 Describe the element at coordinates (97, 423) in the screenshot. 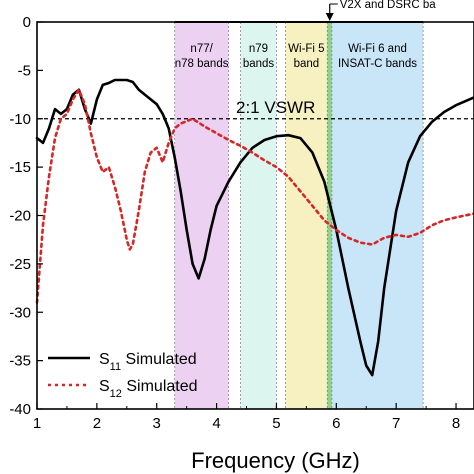

I see `x-tick-label: 2` at that location.